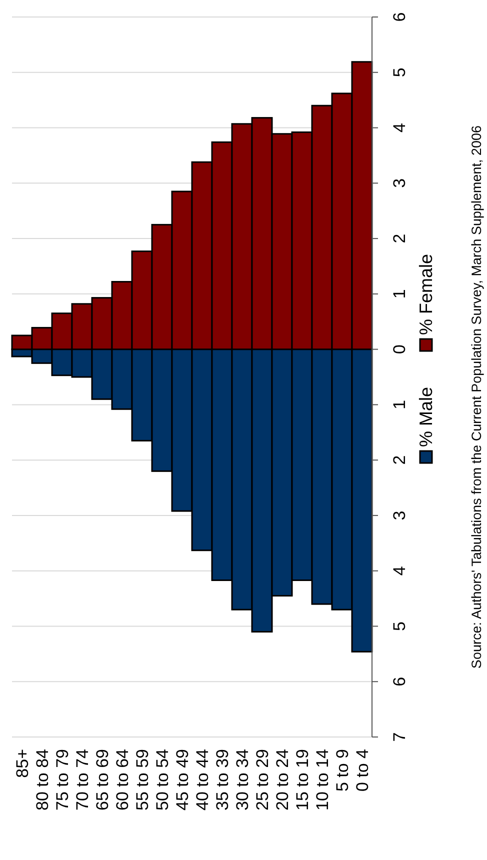 This screenshot has width=487, height=860. Describe the element at coordinates (426, 294) in the screenshot. I see `text: % Female` at that location.